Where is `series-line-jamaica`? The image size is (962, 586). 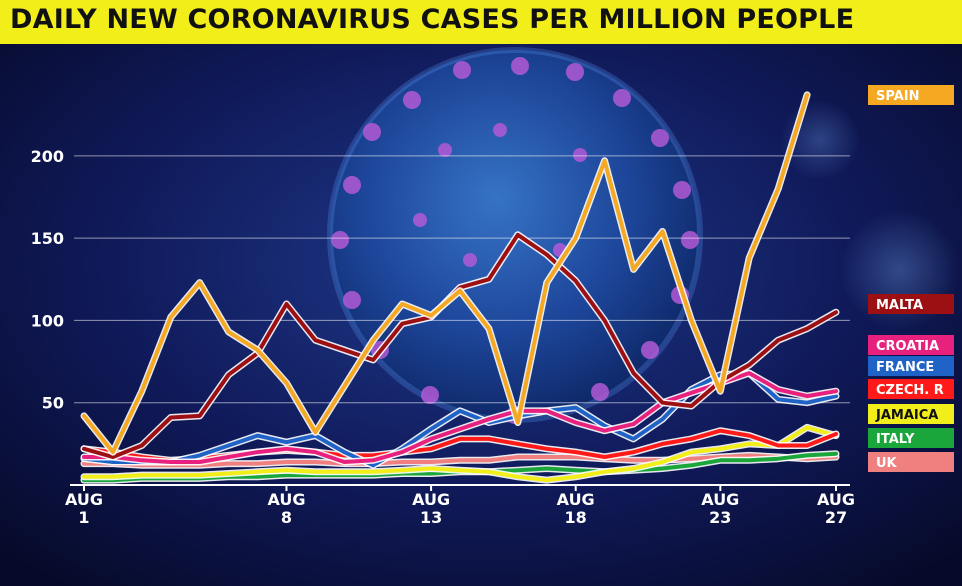
series-line-jamaica is located at coordinates (460, 454).